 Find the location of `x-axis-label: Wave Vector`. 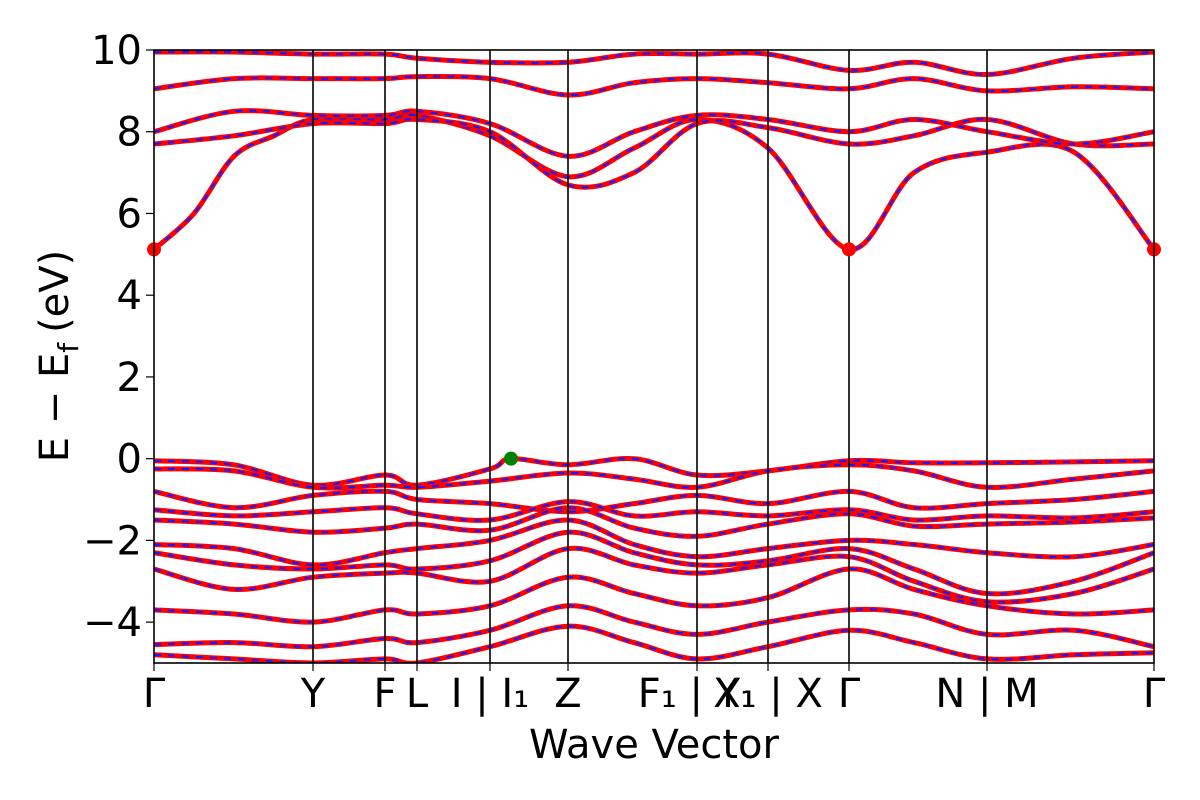

x-axis-label: Wave Vector is located at coordinates (654, 745).